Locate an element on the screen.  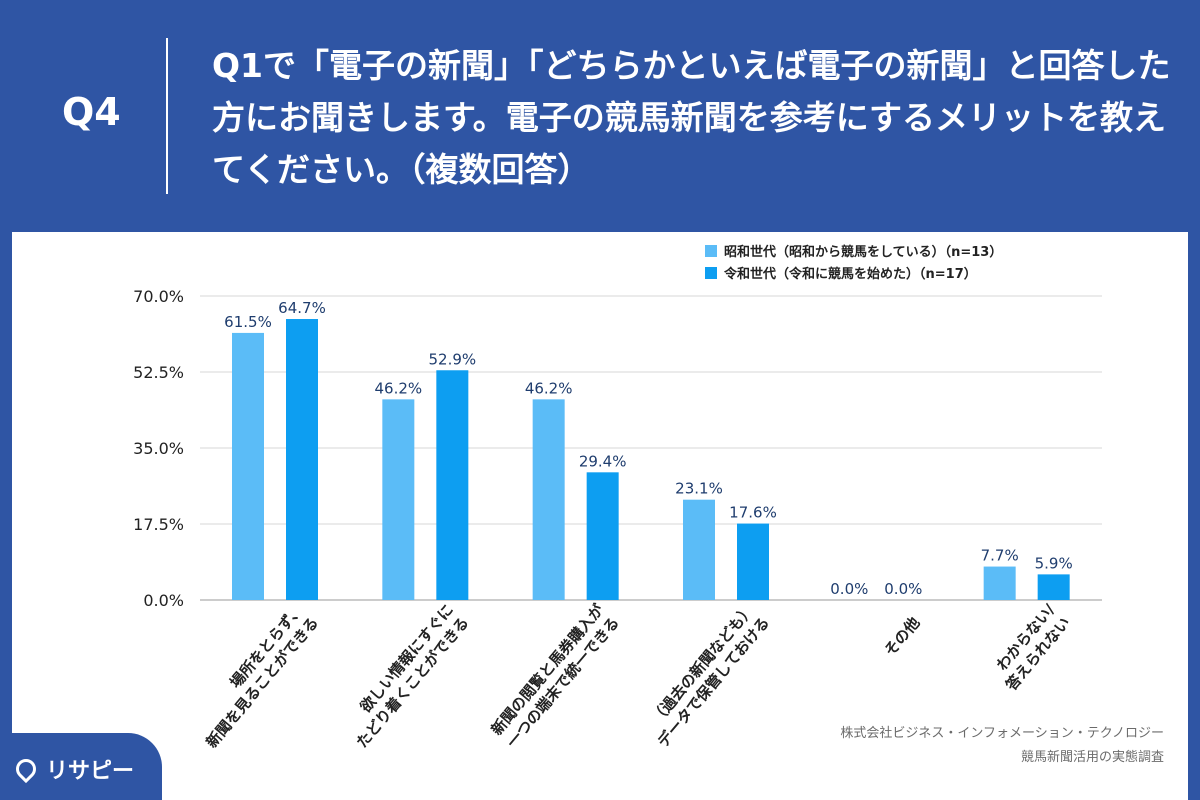
data-label: 61.5% is located at coordinates (248, 322).